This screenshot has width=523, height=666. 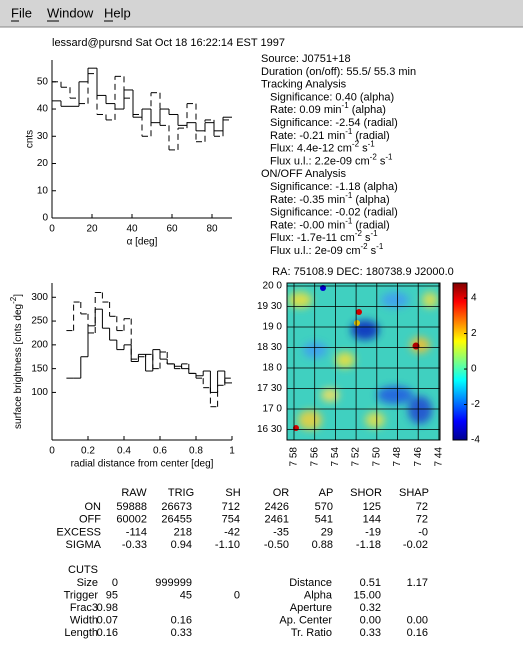 I want to click on cut-value: 95, so click(x=112, y=595).